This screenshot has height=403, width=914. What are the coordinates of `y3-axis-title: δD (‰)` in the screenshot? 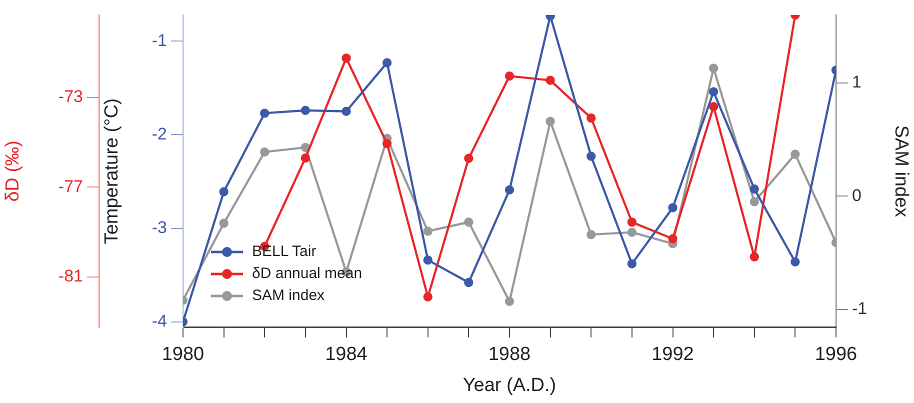 It's located at (13, 171).